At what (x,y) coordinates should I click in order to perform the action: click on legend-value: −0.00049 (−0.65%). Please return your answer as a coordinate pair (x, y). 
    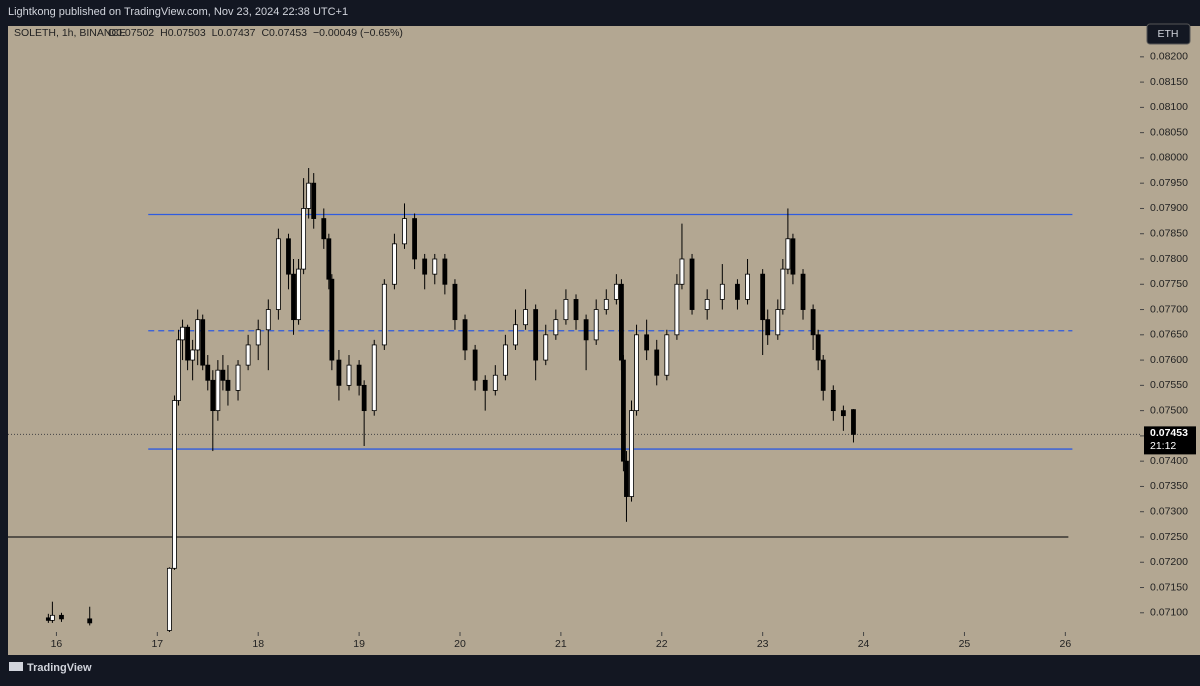
    Looking at the image, I should click on (358, 33).